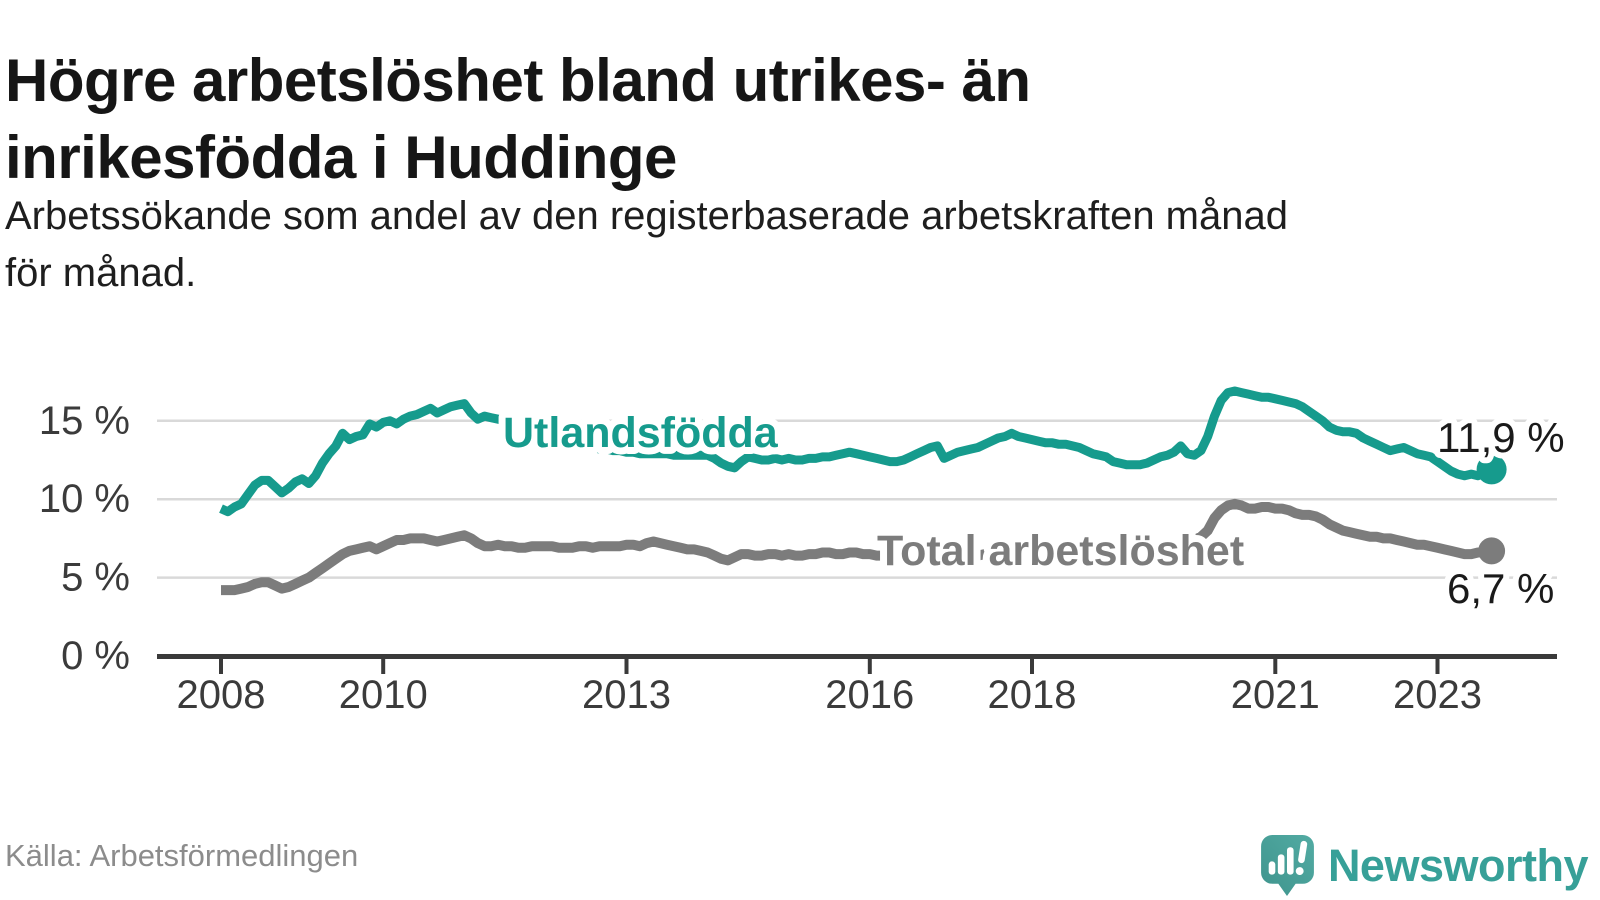 This screenshot has height=900, width=1600. I want to click on series-line-total, so click(857, 547).